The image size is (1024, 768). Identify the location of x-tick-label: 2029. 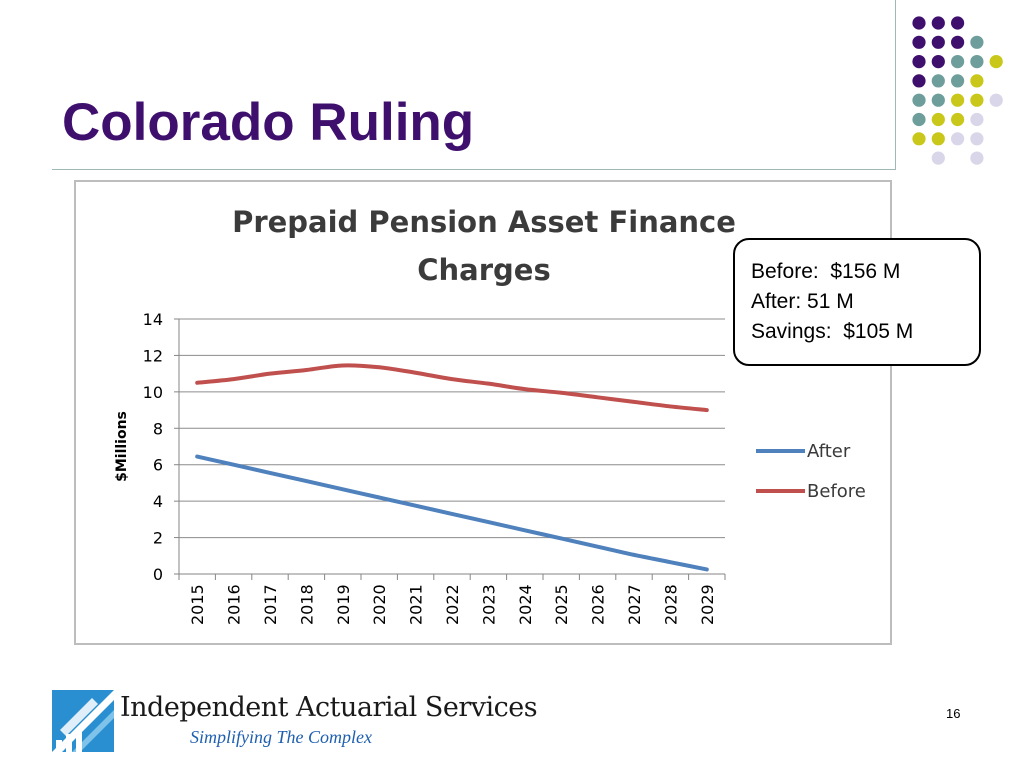
(707, 604).